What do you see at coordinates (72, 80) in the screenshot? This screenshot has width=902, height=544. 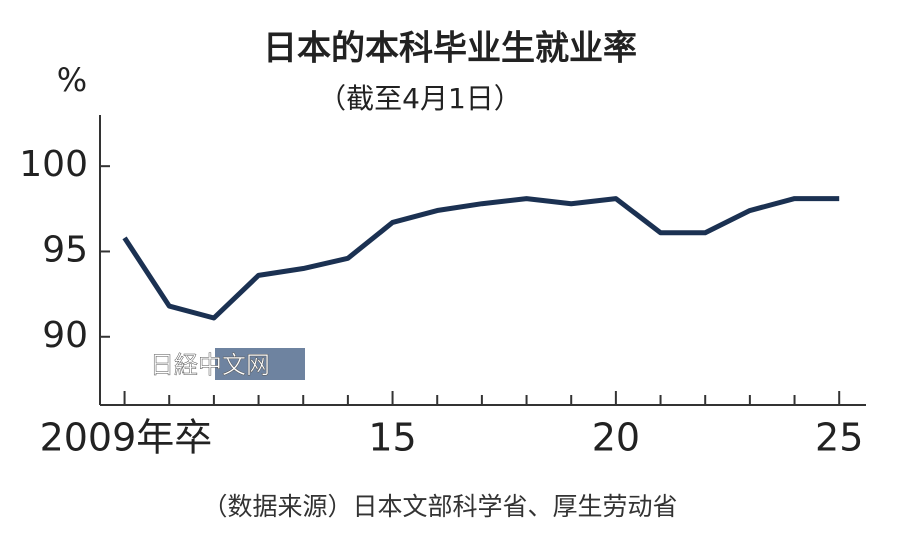 I see `y-unit: %` at bounding box center [72, 80].